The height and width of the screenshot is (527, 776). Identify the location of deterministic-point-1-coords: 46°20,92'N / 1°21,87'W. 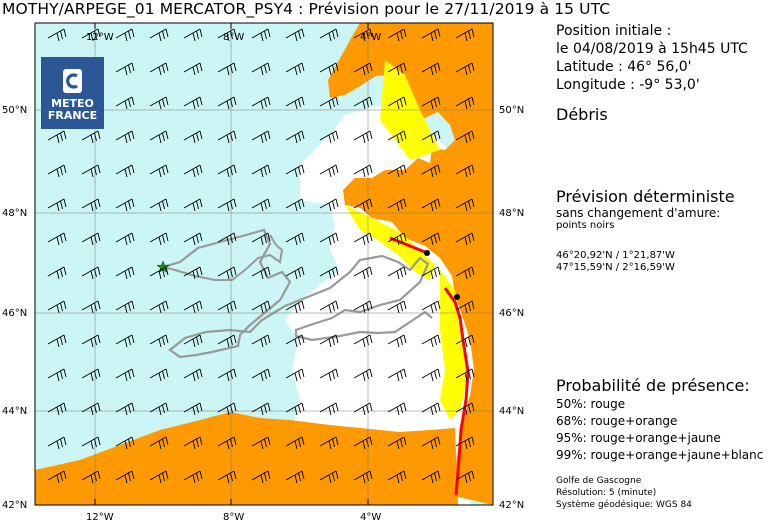
(615, 255).